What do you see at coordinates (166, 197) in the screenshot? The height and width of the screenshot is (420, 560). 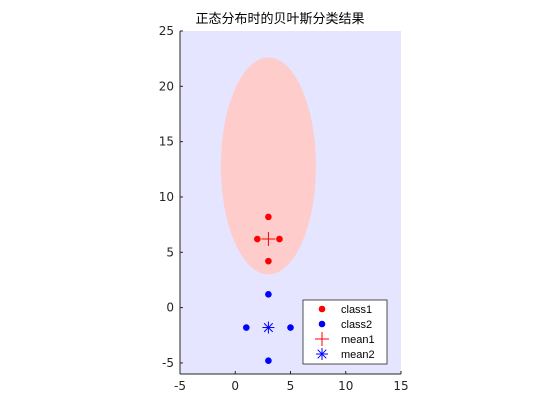 I see `y-tick-label: 10` at bounding box center [166, 197].